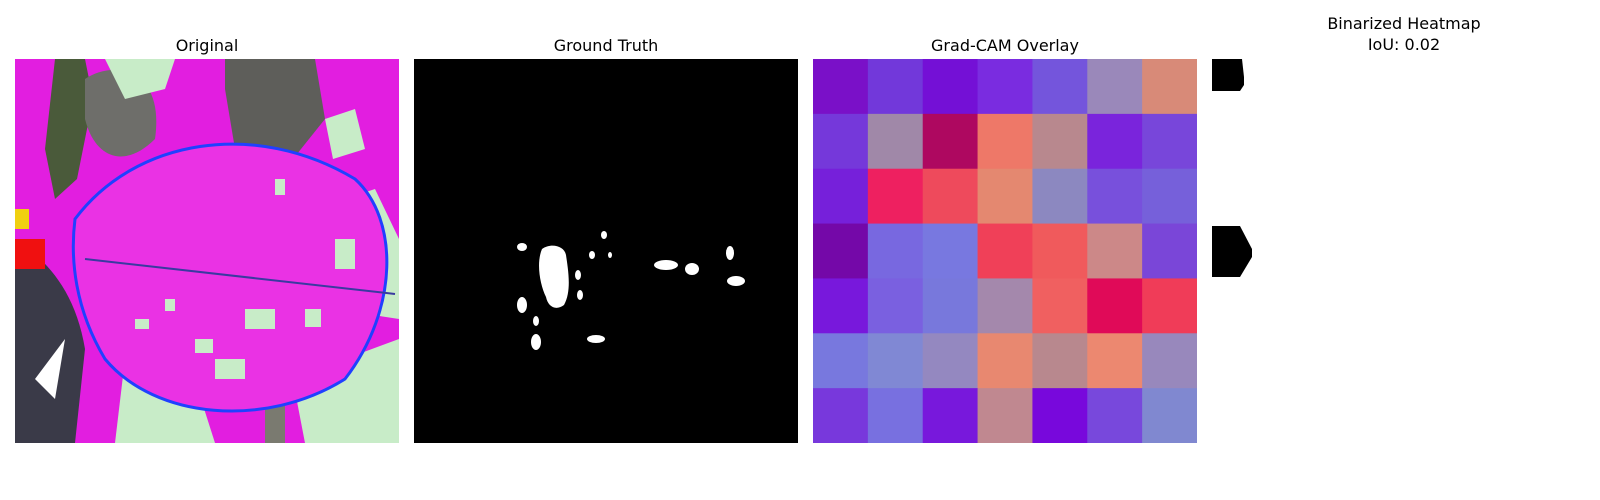 Image resolution: width=1600 pixels, height=500 pixels. Describe the element at coordinates (1404, 34) in the screenshot. I see `binarized-title: Binarized Heatmap IoU: 0.02` at that location.